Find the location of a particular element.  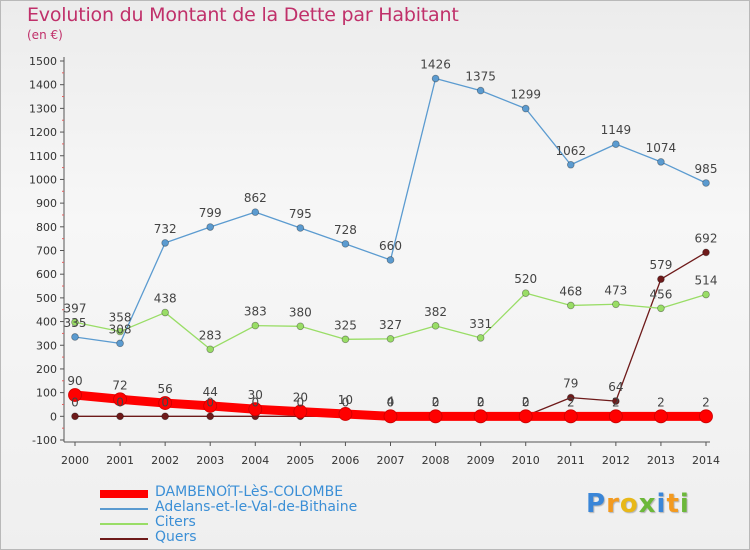

data-label-2: 456 is located at coordinates (660, 294).